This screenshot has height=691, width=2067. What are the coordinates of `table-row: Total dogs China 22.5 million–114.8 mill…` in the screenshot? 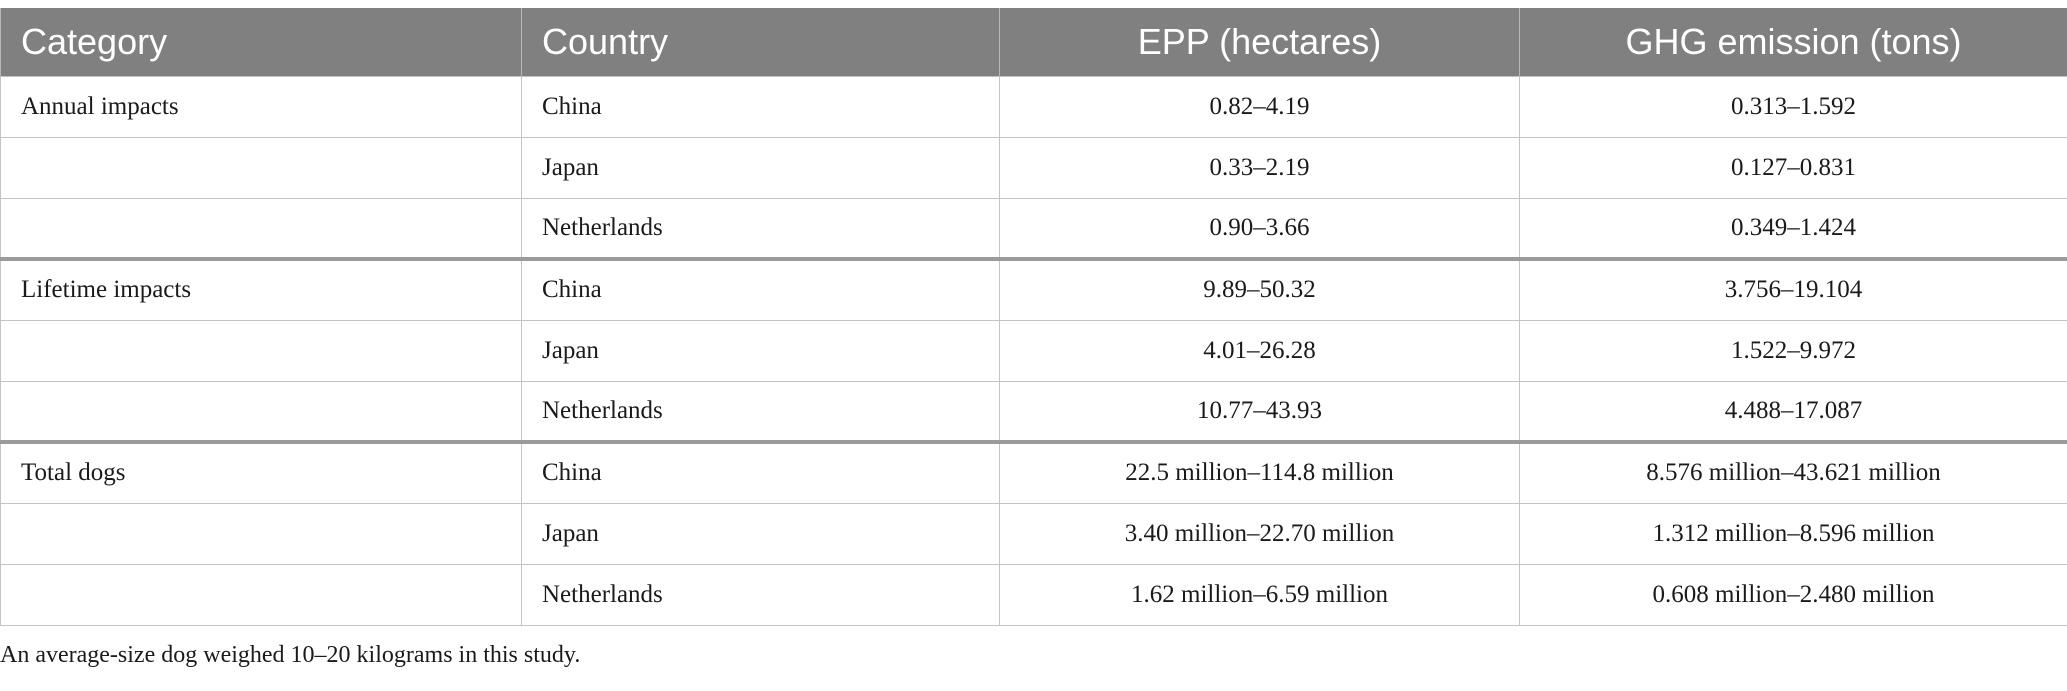 It's located at (1033, 472).